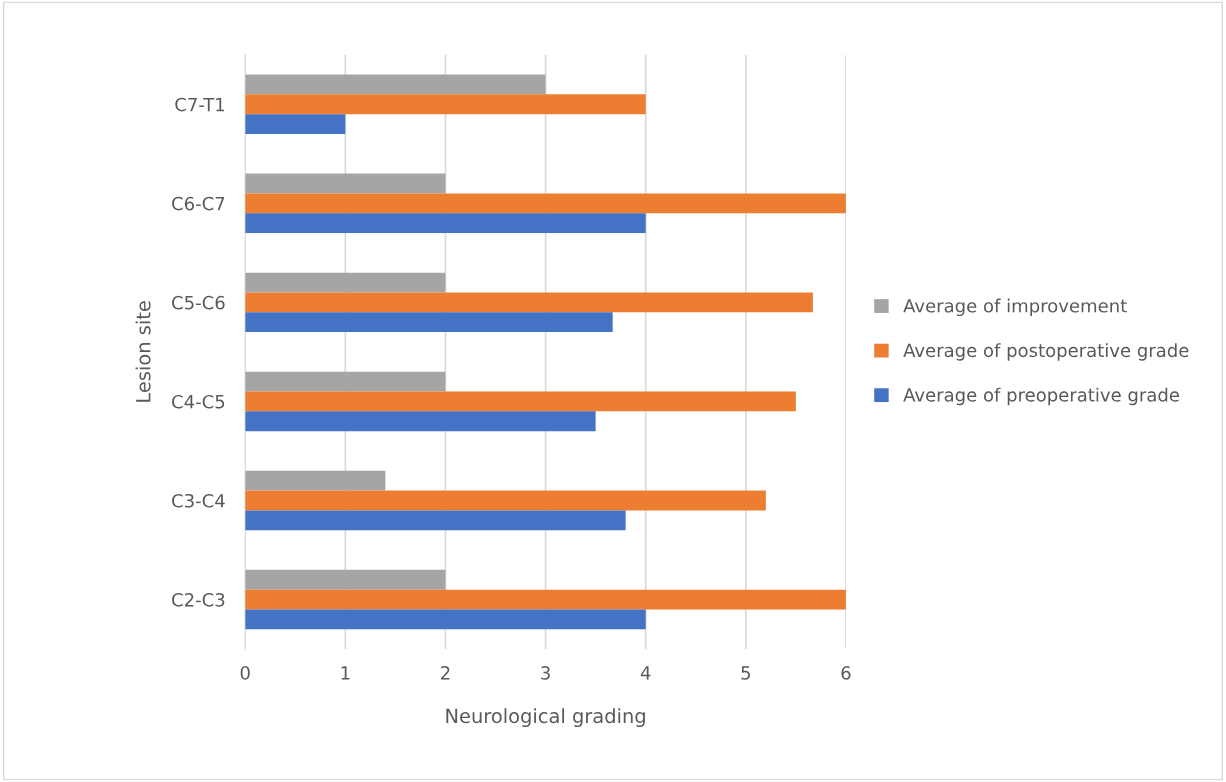  Describe the element at coordinates (645, 673) in the screenshot. I see `x-tick-label: 4` at that location.